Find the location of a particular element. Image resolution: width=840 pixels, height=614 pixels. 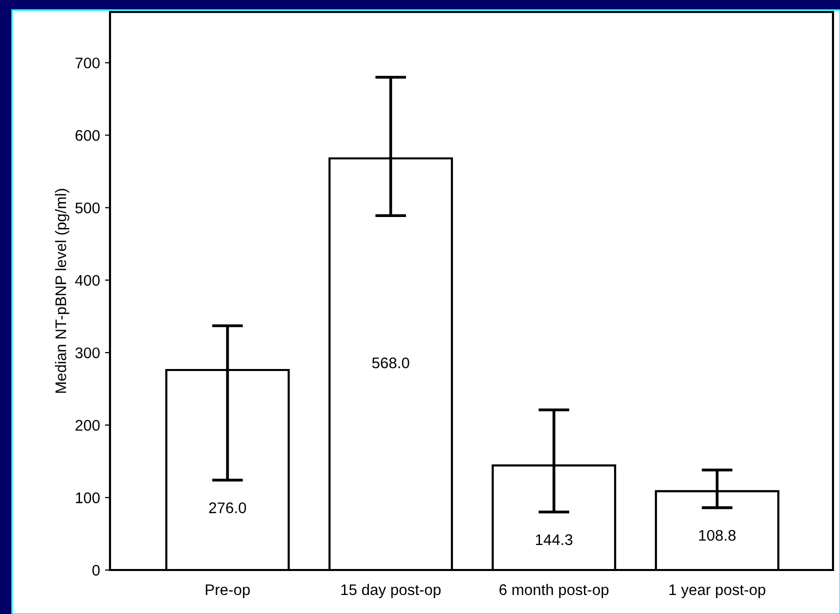

y-tick-label: 200 is located at coordinates (88, 425).